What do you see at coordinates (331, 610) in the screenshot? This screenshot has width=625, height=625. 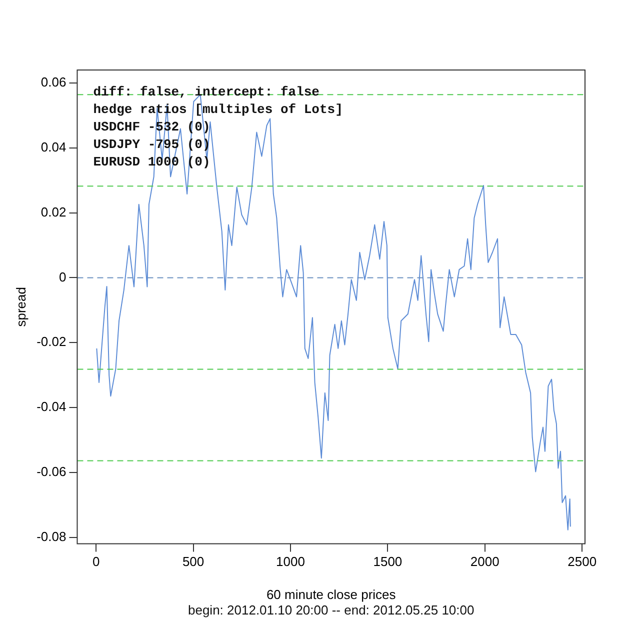 I see `text: begin: 2012.01.10 20:00 -- end: 2012.05.25 10:00` at bounding box center [331, 610].